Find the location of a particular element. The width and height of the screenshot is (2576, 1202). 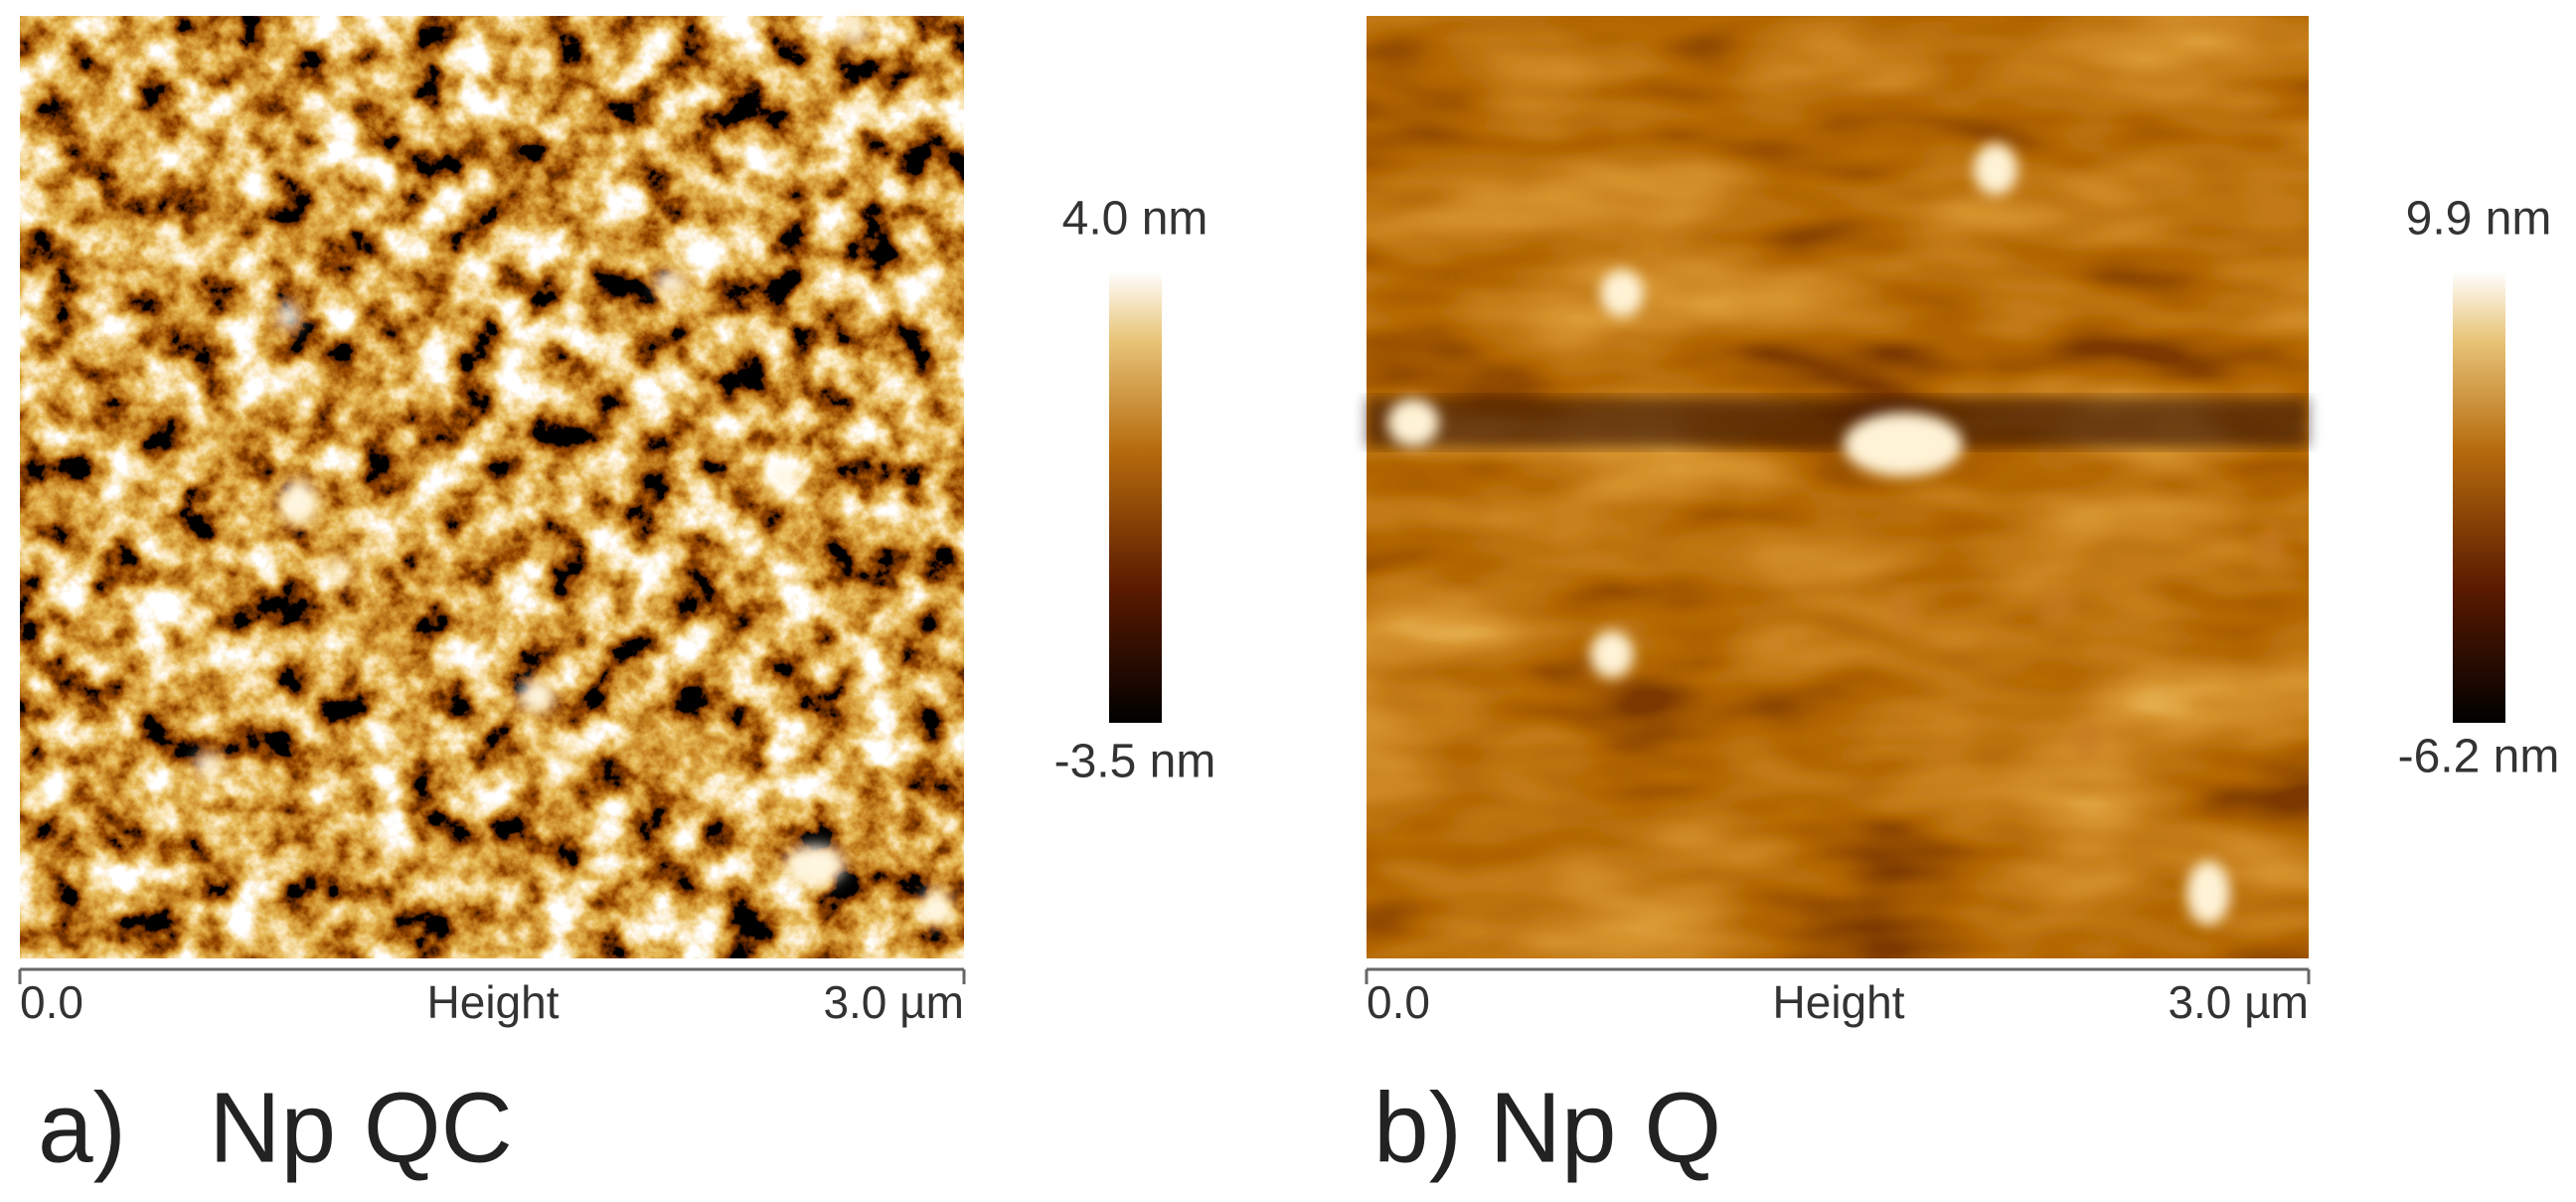

scale-max: 9.9 nm is located at coordinates (2479, 219).